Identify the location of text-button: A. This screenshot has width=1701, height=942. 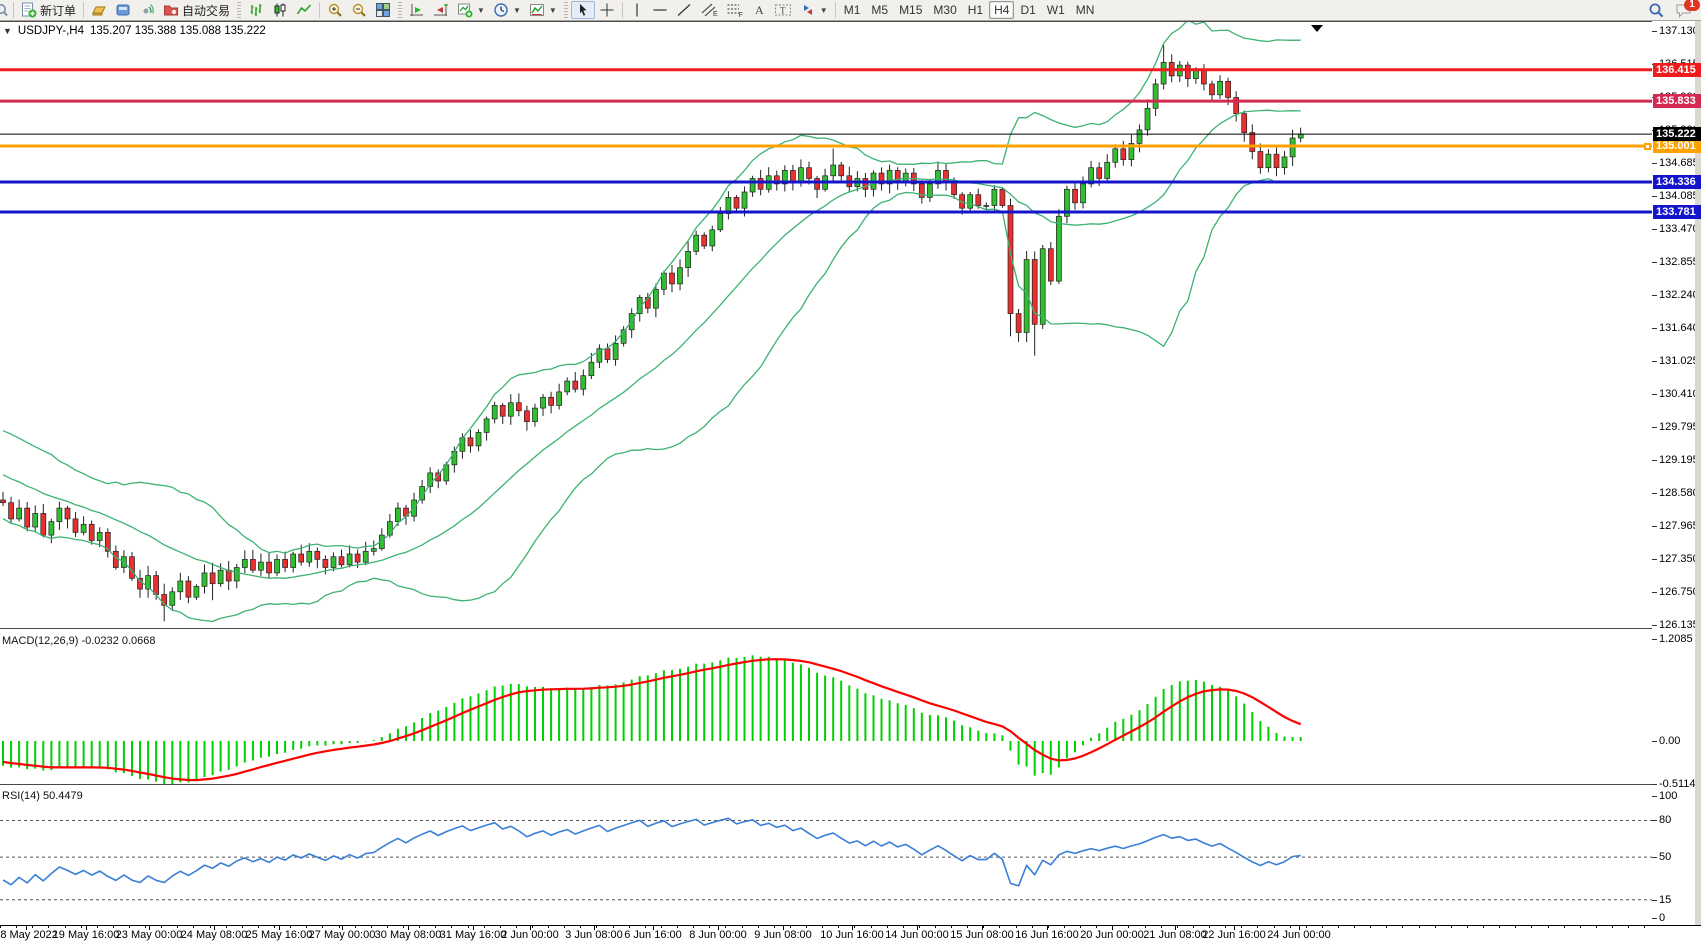
(759, 10).